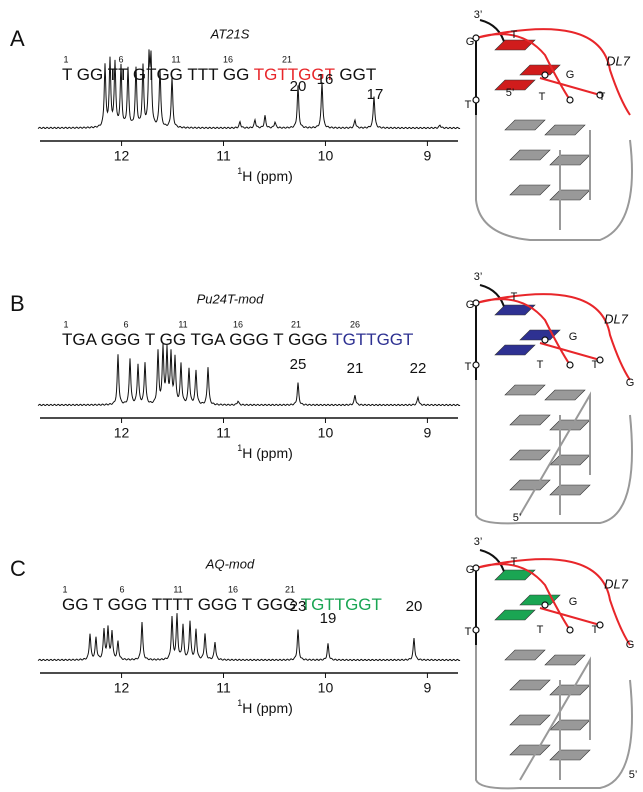  Describe the element at coordinates (375, 94) in the screenshot. I see `peak-label: 17` at that location.